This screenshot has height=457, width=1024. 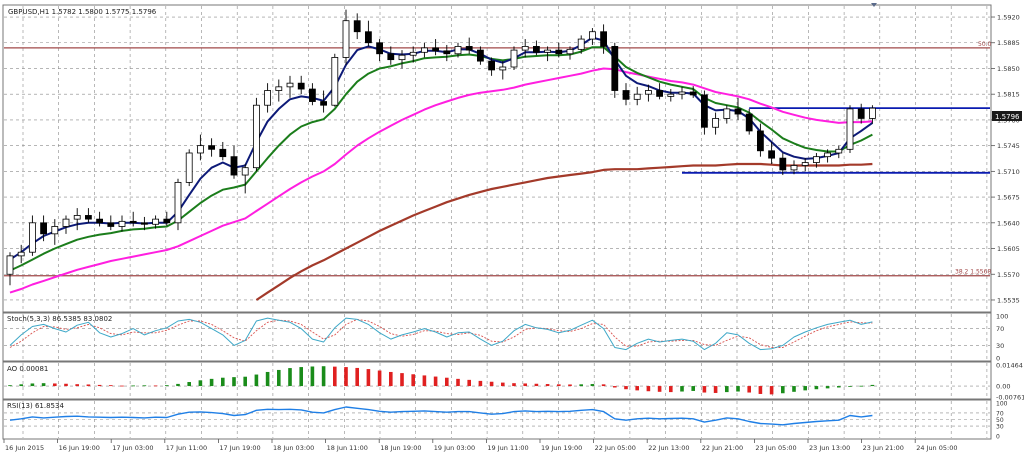 I want to click on price-tick-label: 1.5605, so click(x=1008, y=249).